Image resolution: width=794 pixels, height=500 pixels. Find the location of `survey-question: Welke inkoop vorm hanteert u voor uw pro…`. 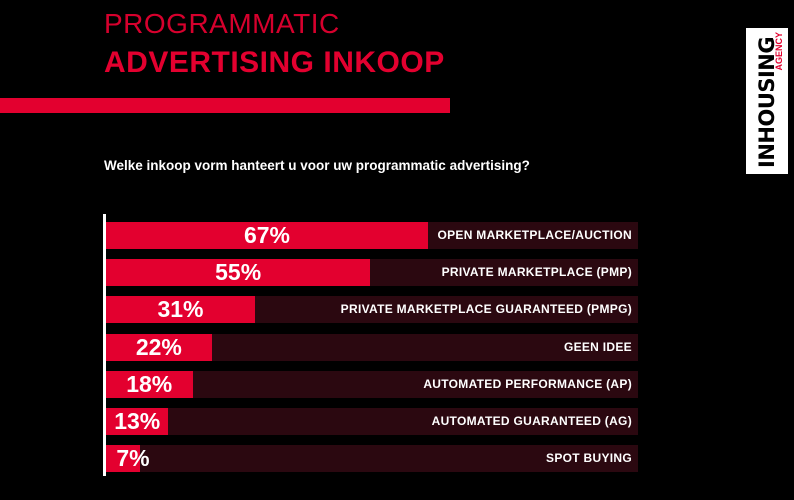

survey-question: Welke inkoop vorm hanteert u voor uw pro… is located at coordinates (317, 165).